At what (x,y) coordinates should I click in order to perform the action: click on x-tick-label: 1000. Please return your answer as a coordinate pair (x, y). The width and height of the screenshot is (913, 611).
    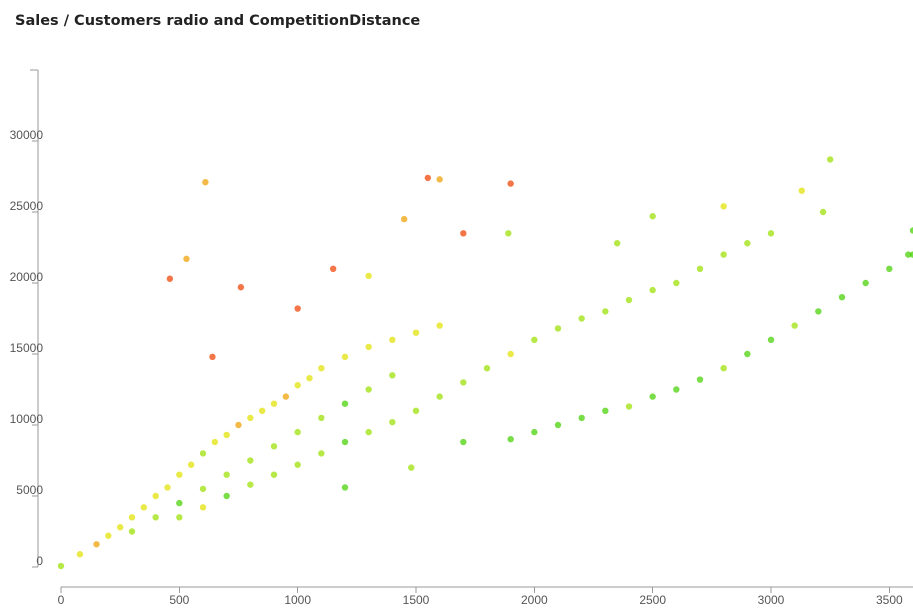
    Looking at the image, I should click on (297, 600).